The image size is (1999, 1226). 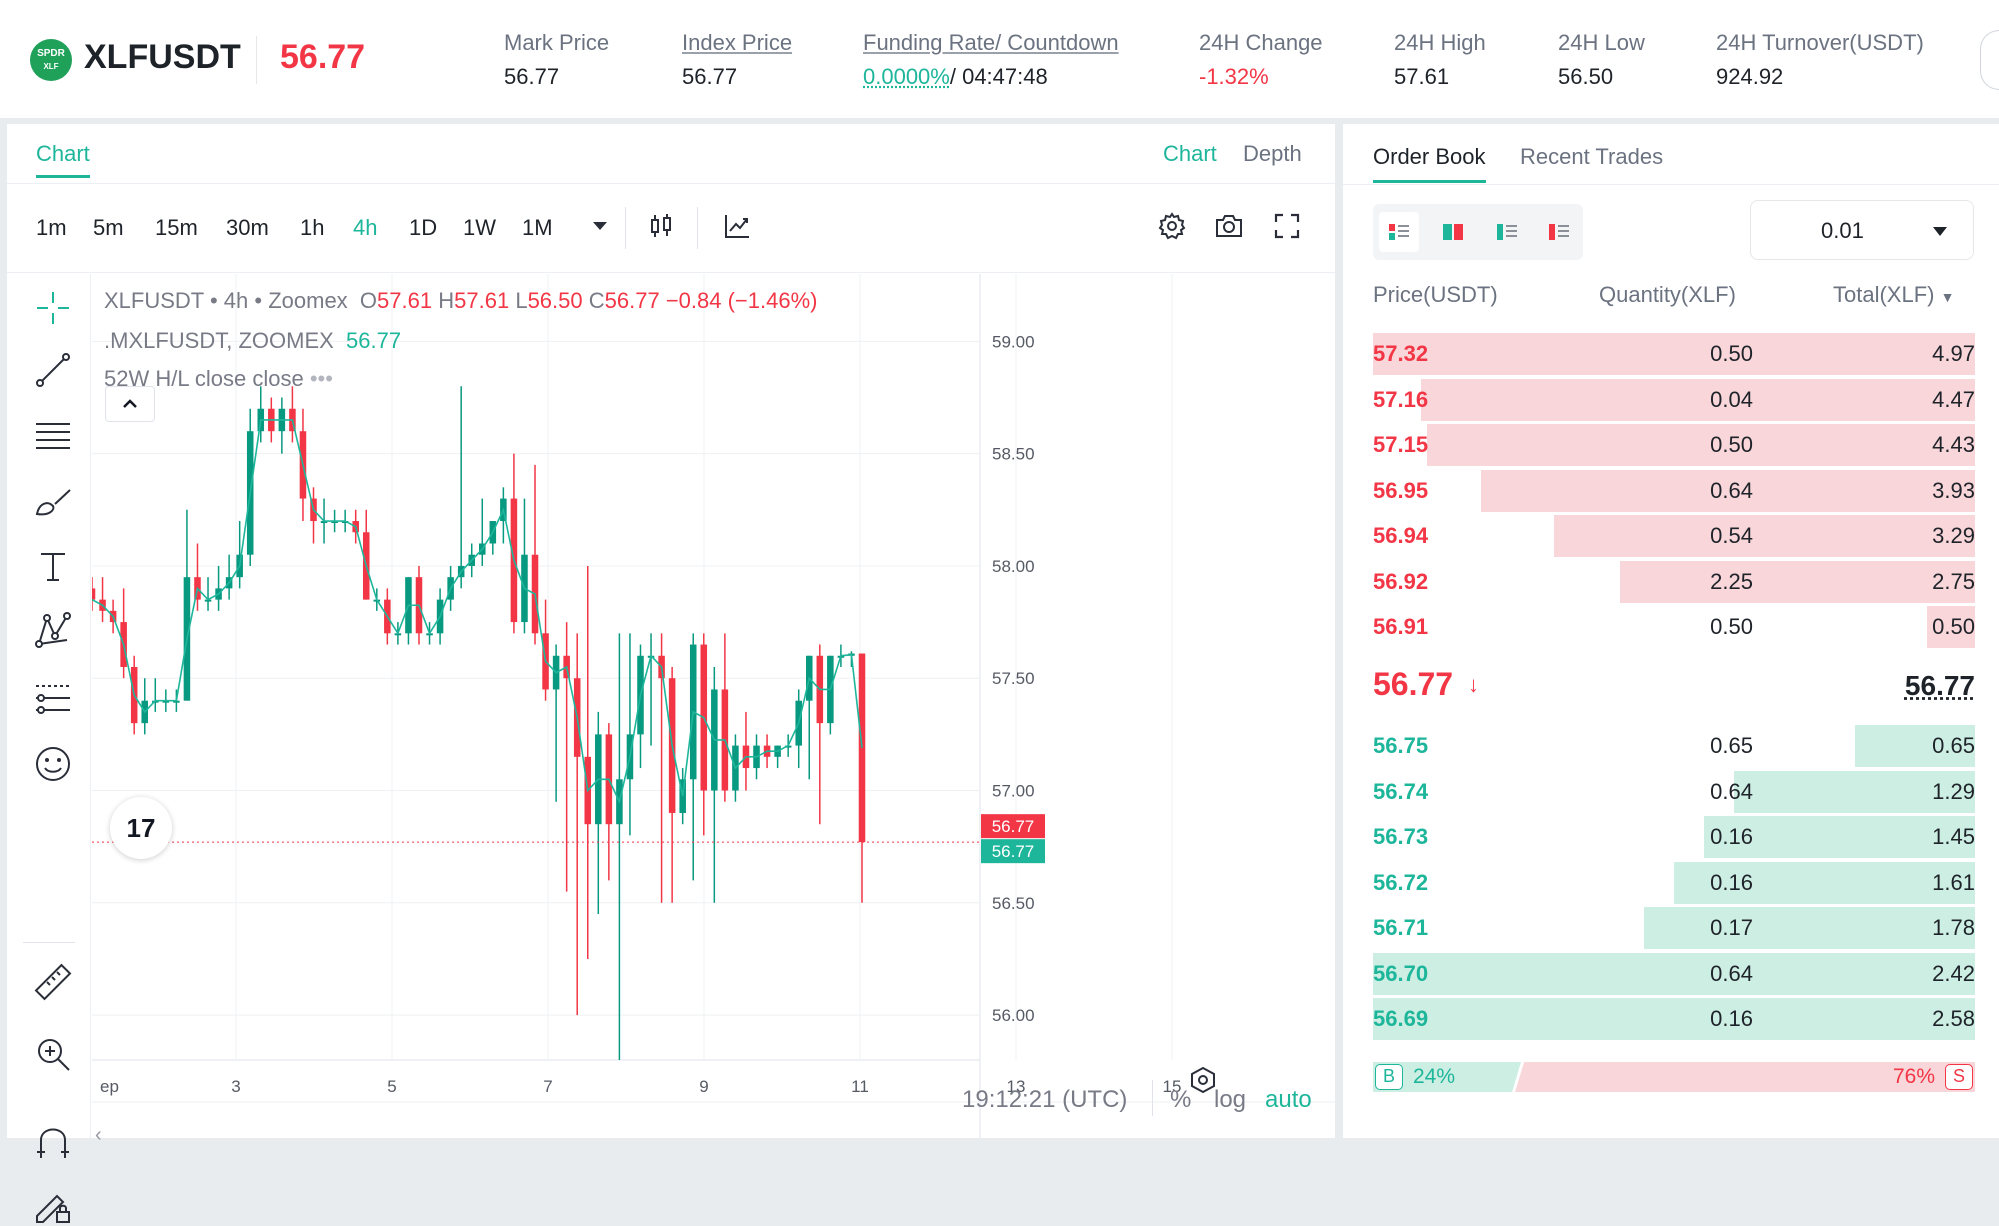 I want to click on ask-row: 56.91 0.50 0.50, so click(x=1674, y=627).